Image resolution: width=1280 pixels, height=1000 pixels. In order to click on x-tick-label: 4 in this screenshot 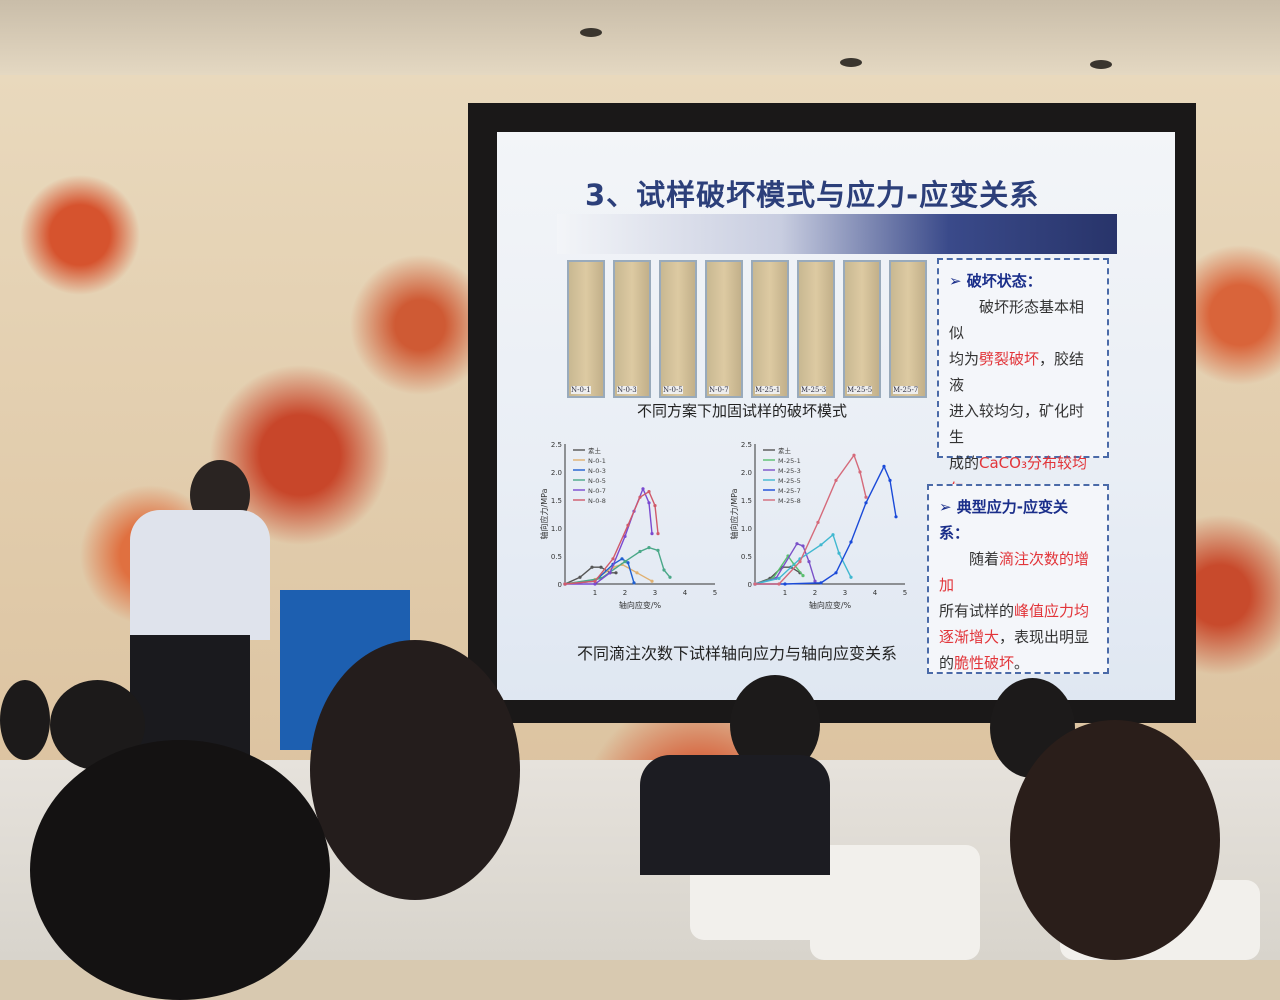, I will do `click(685, 593)`.